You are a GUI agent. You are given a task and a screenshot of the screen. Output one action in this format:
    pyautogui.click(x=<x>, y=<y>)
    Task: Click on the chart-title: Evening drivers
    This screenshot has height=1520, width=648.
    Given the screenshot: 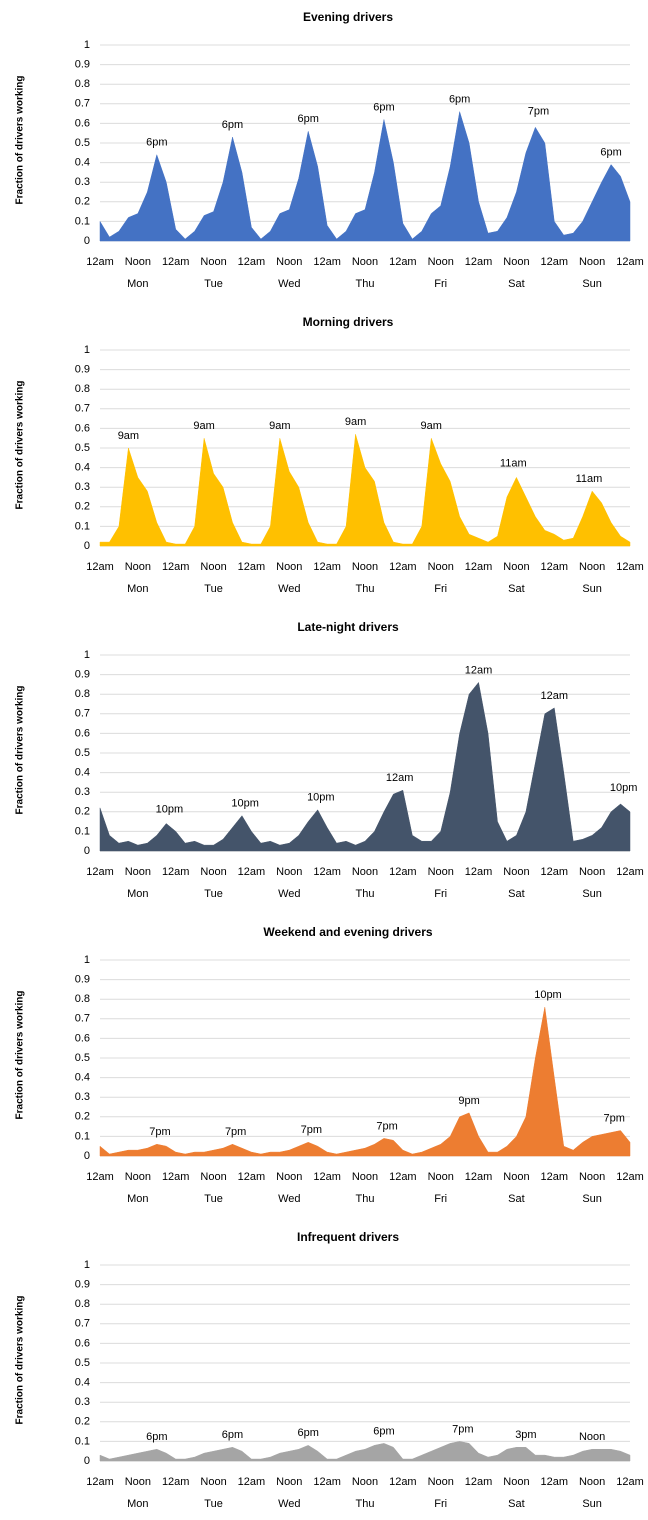 What is the action you would take?
    pyautogui.click(x=348, y=17)
    